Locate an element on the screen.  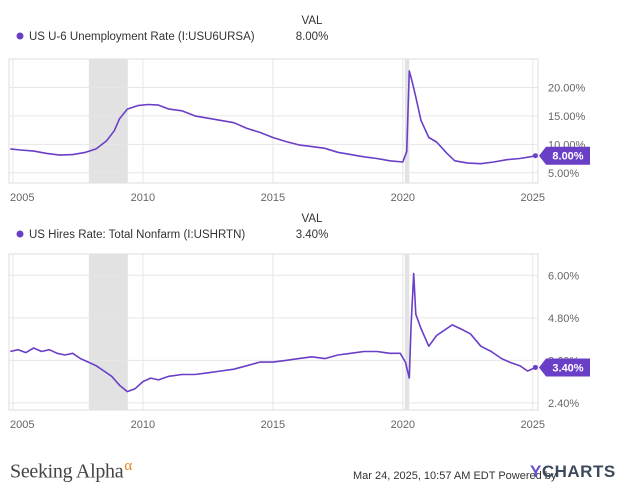
y-tick-label: 2.40% is located at coordinates (563, 404).